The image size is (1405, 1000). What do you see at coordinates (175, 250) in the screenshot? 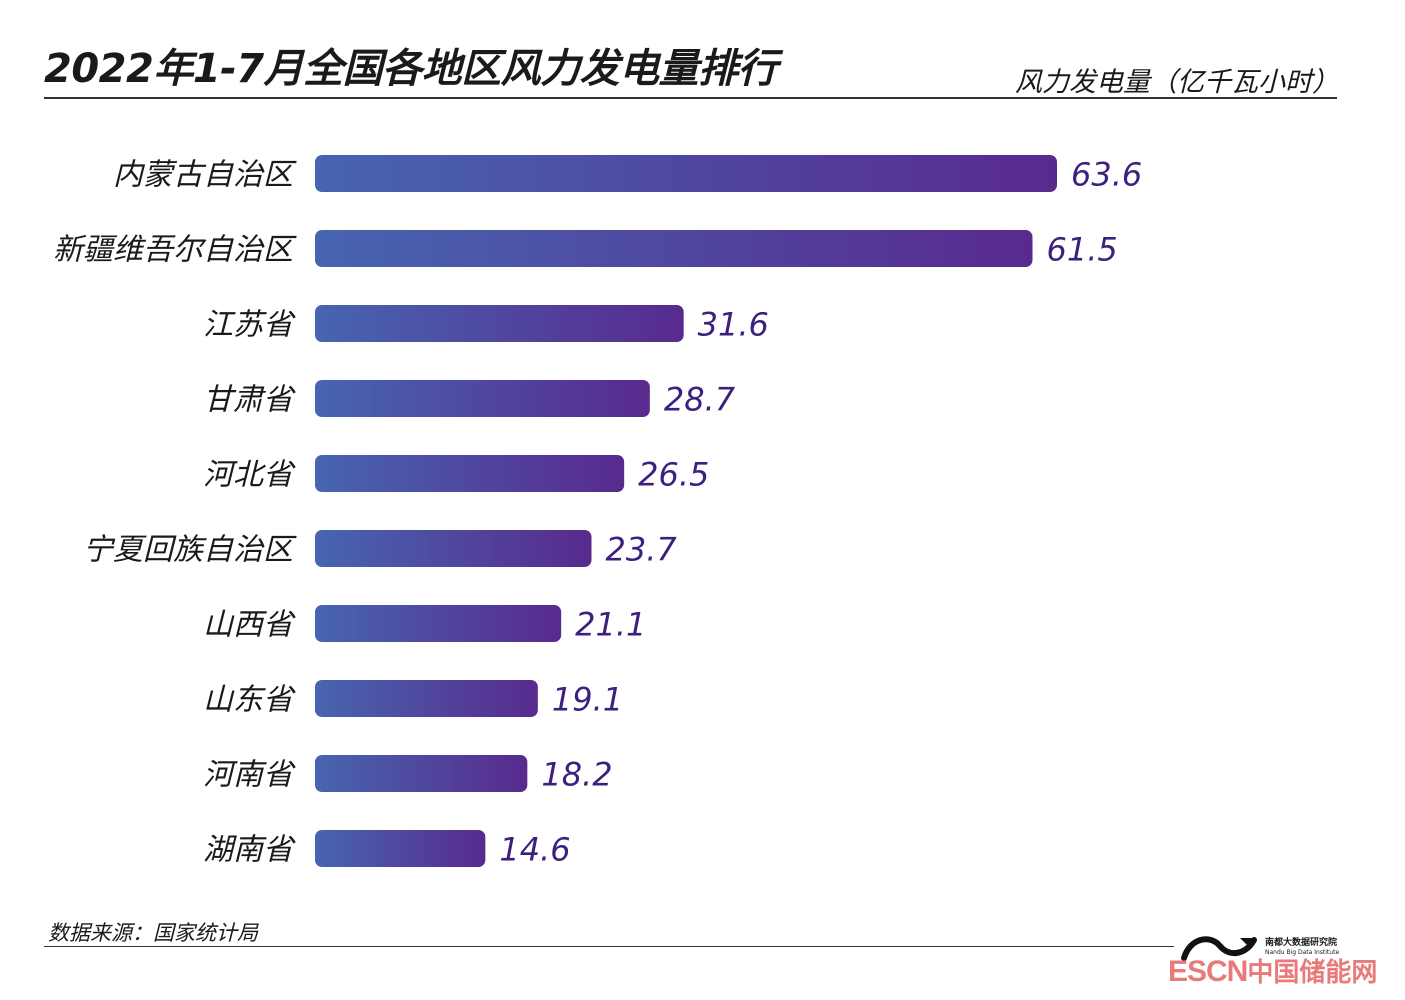
I see `category-label: 新疆维吾尔自治区` at bounding box center [175, 250].